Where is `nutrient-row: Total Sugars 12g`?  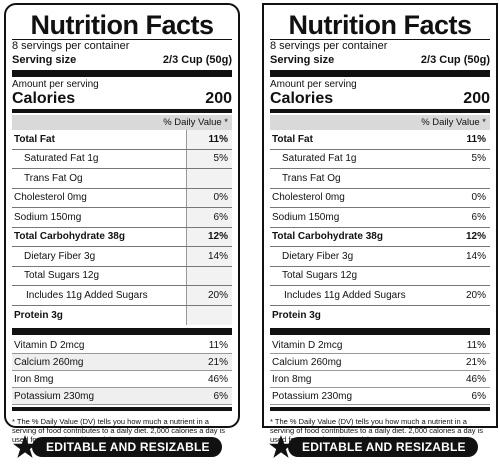 nutrient-row: Total Sugars 12g is located at coordinates (380, 276).